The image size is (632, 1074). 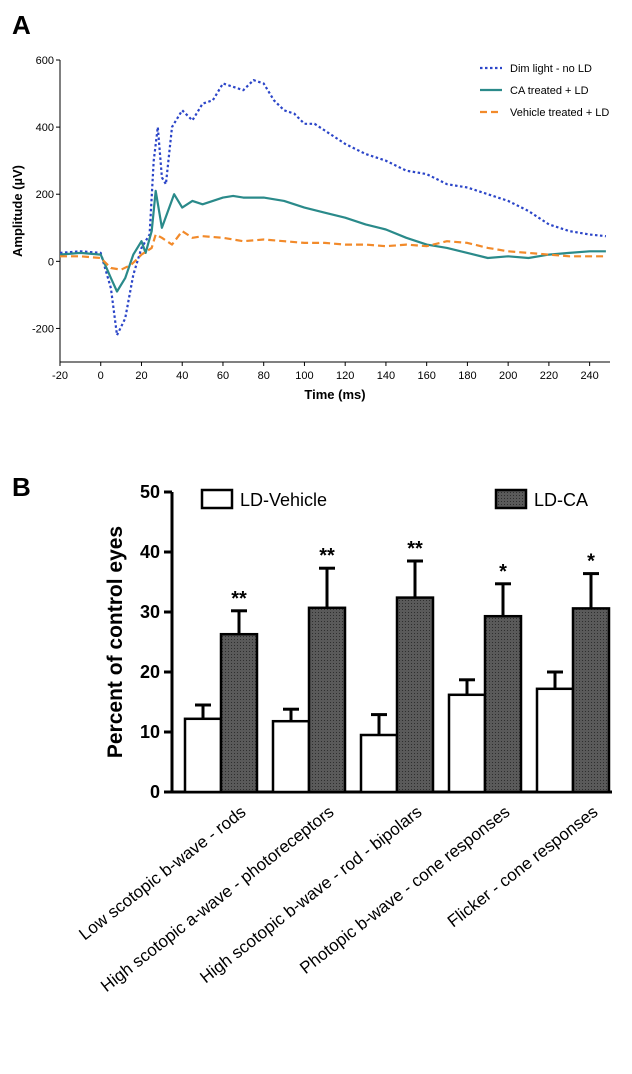 I want to click on chart-a-x-tick-label: 220, so click(x=549, y=376).